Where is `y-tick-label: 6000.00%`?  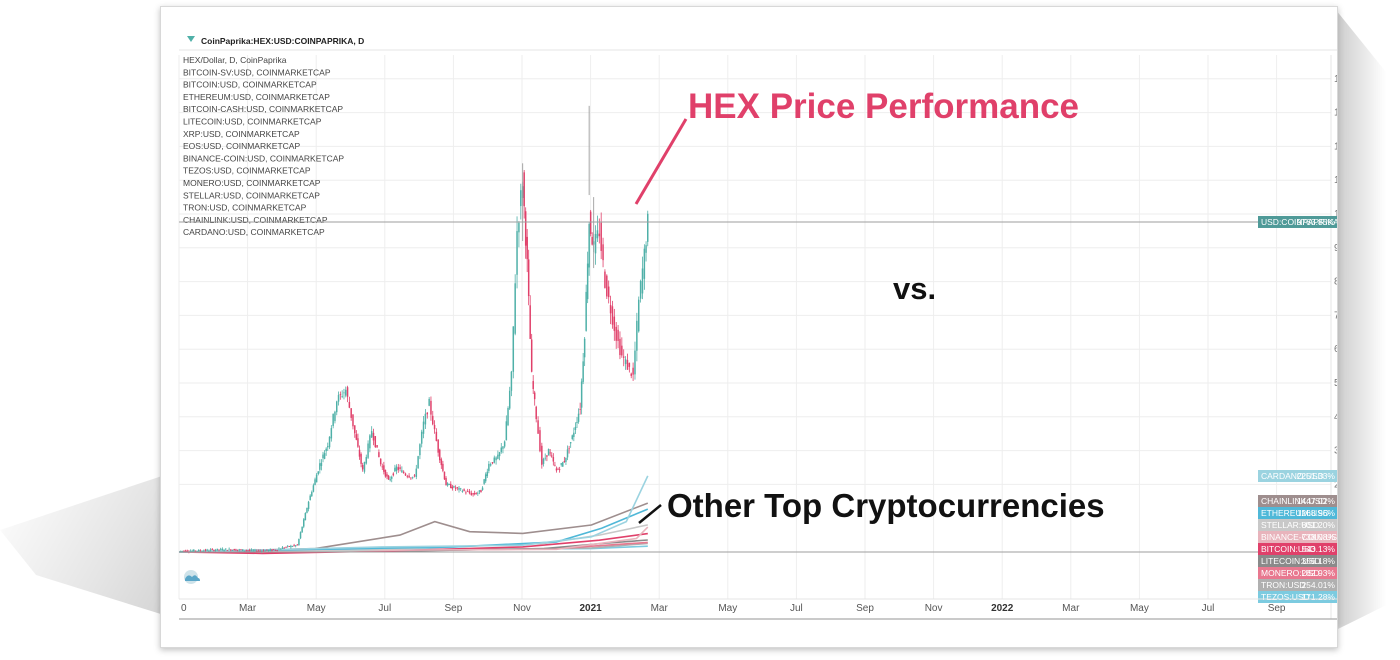
y-tick-label: 6000.00% is located at coordinates (1335, 349).